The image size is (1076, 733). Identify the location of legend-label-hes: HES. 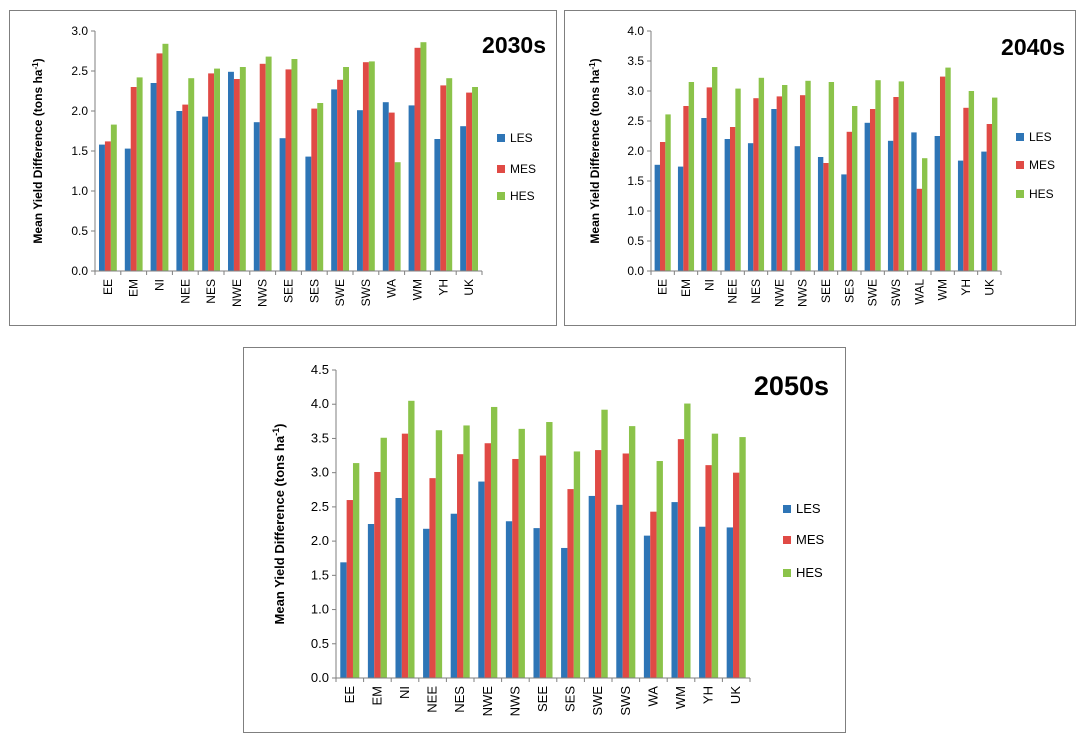
(809, 572).